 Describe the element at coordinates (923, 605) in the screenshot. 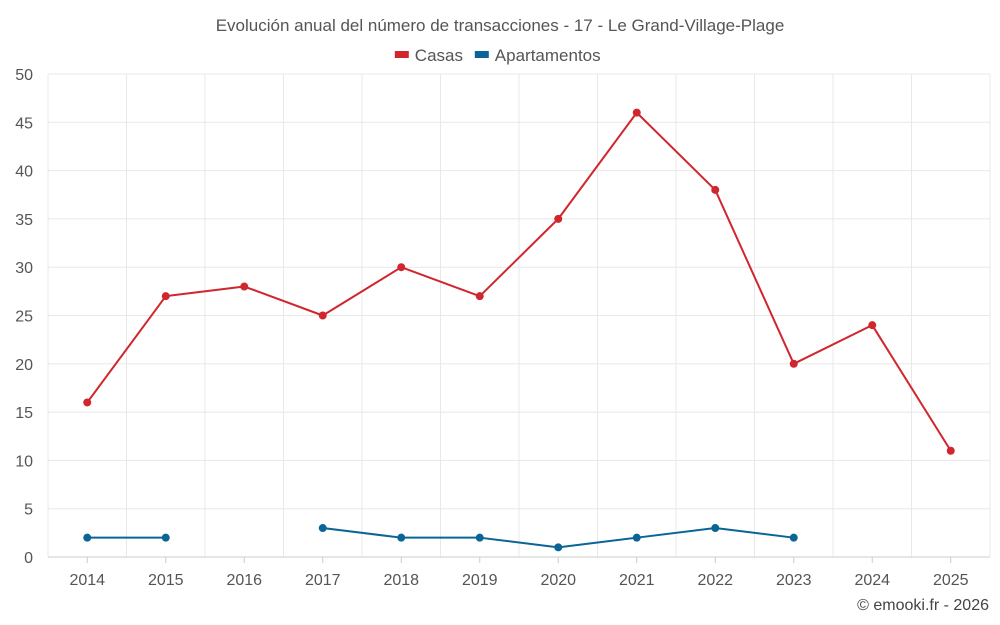

I see `footer-credit: © emooki.fr - 2026` at that location.